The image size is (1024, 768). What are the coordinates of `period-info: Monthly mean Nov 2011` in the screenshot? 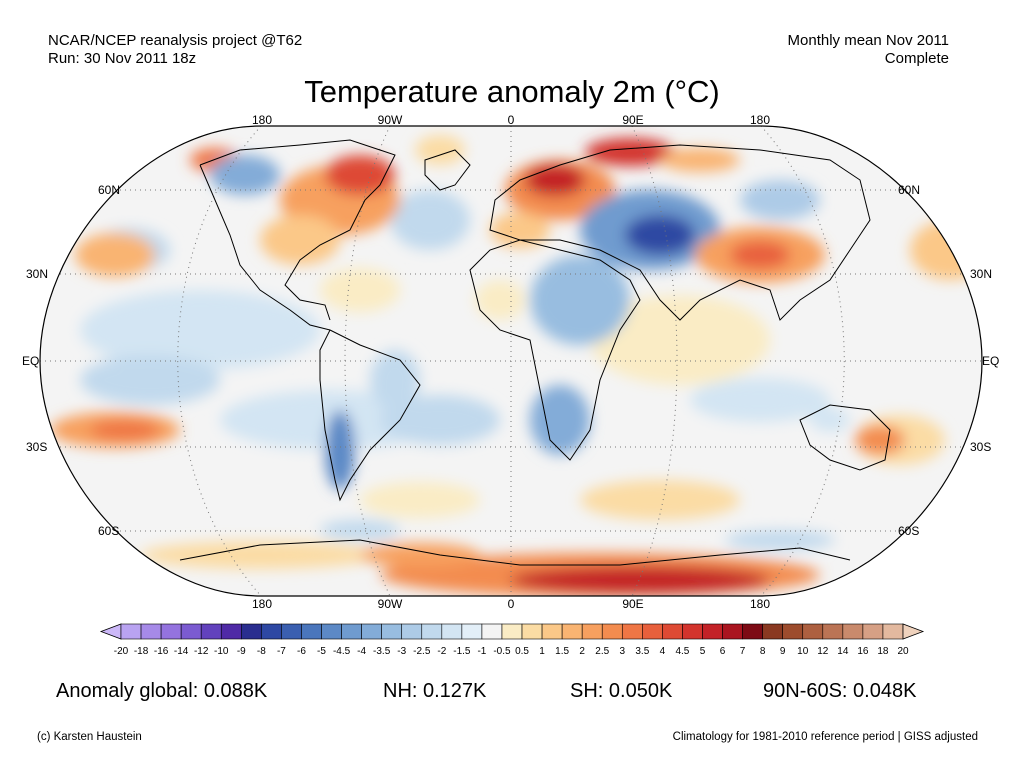 It's located at (868, 40).